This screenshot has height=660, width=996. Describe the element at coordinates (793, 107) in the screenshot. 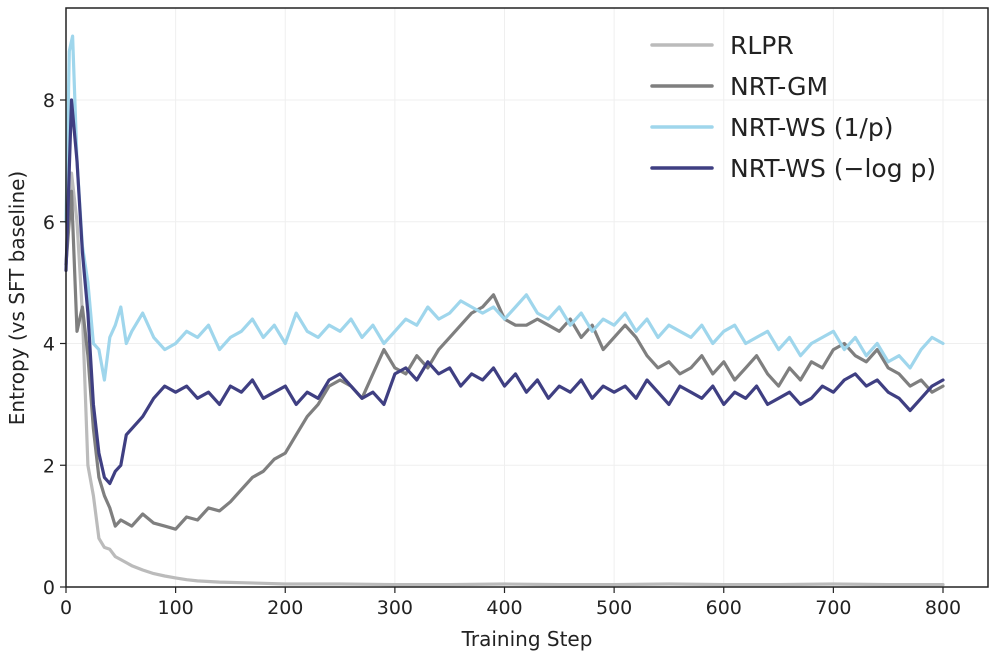

I see `legend: RLPR NRT-GM NRT-WS (1/p) NRT-WS (−log p)` at that location.